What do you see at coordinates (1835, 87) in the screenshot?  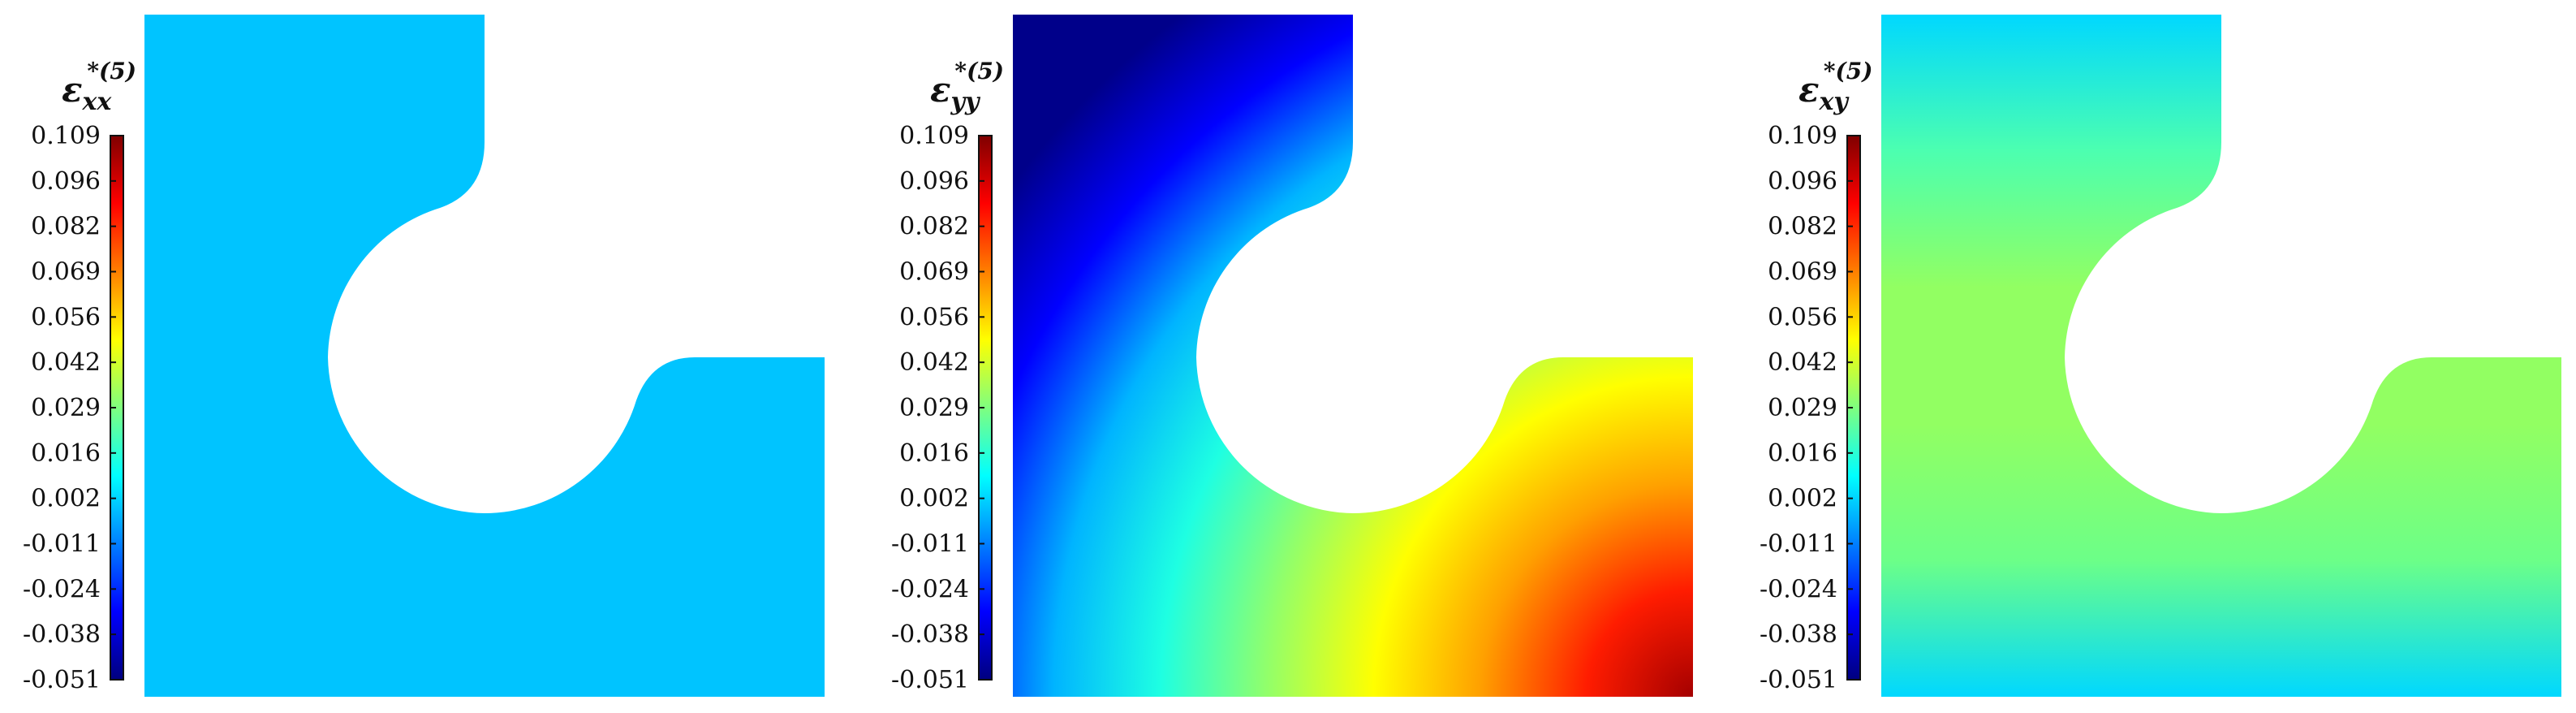 I see `colorbar-title: εxy*(5)` at bounding box center [1835, 87].